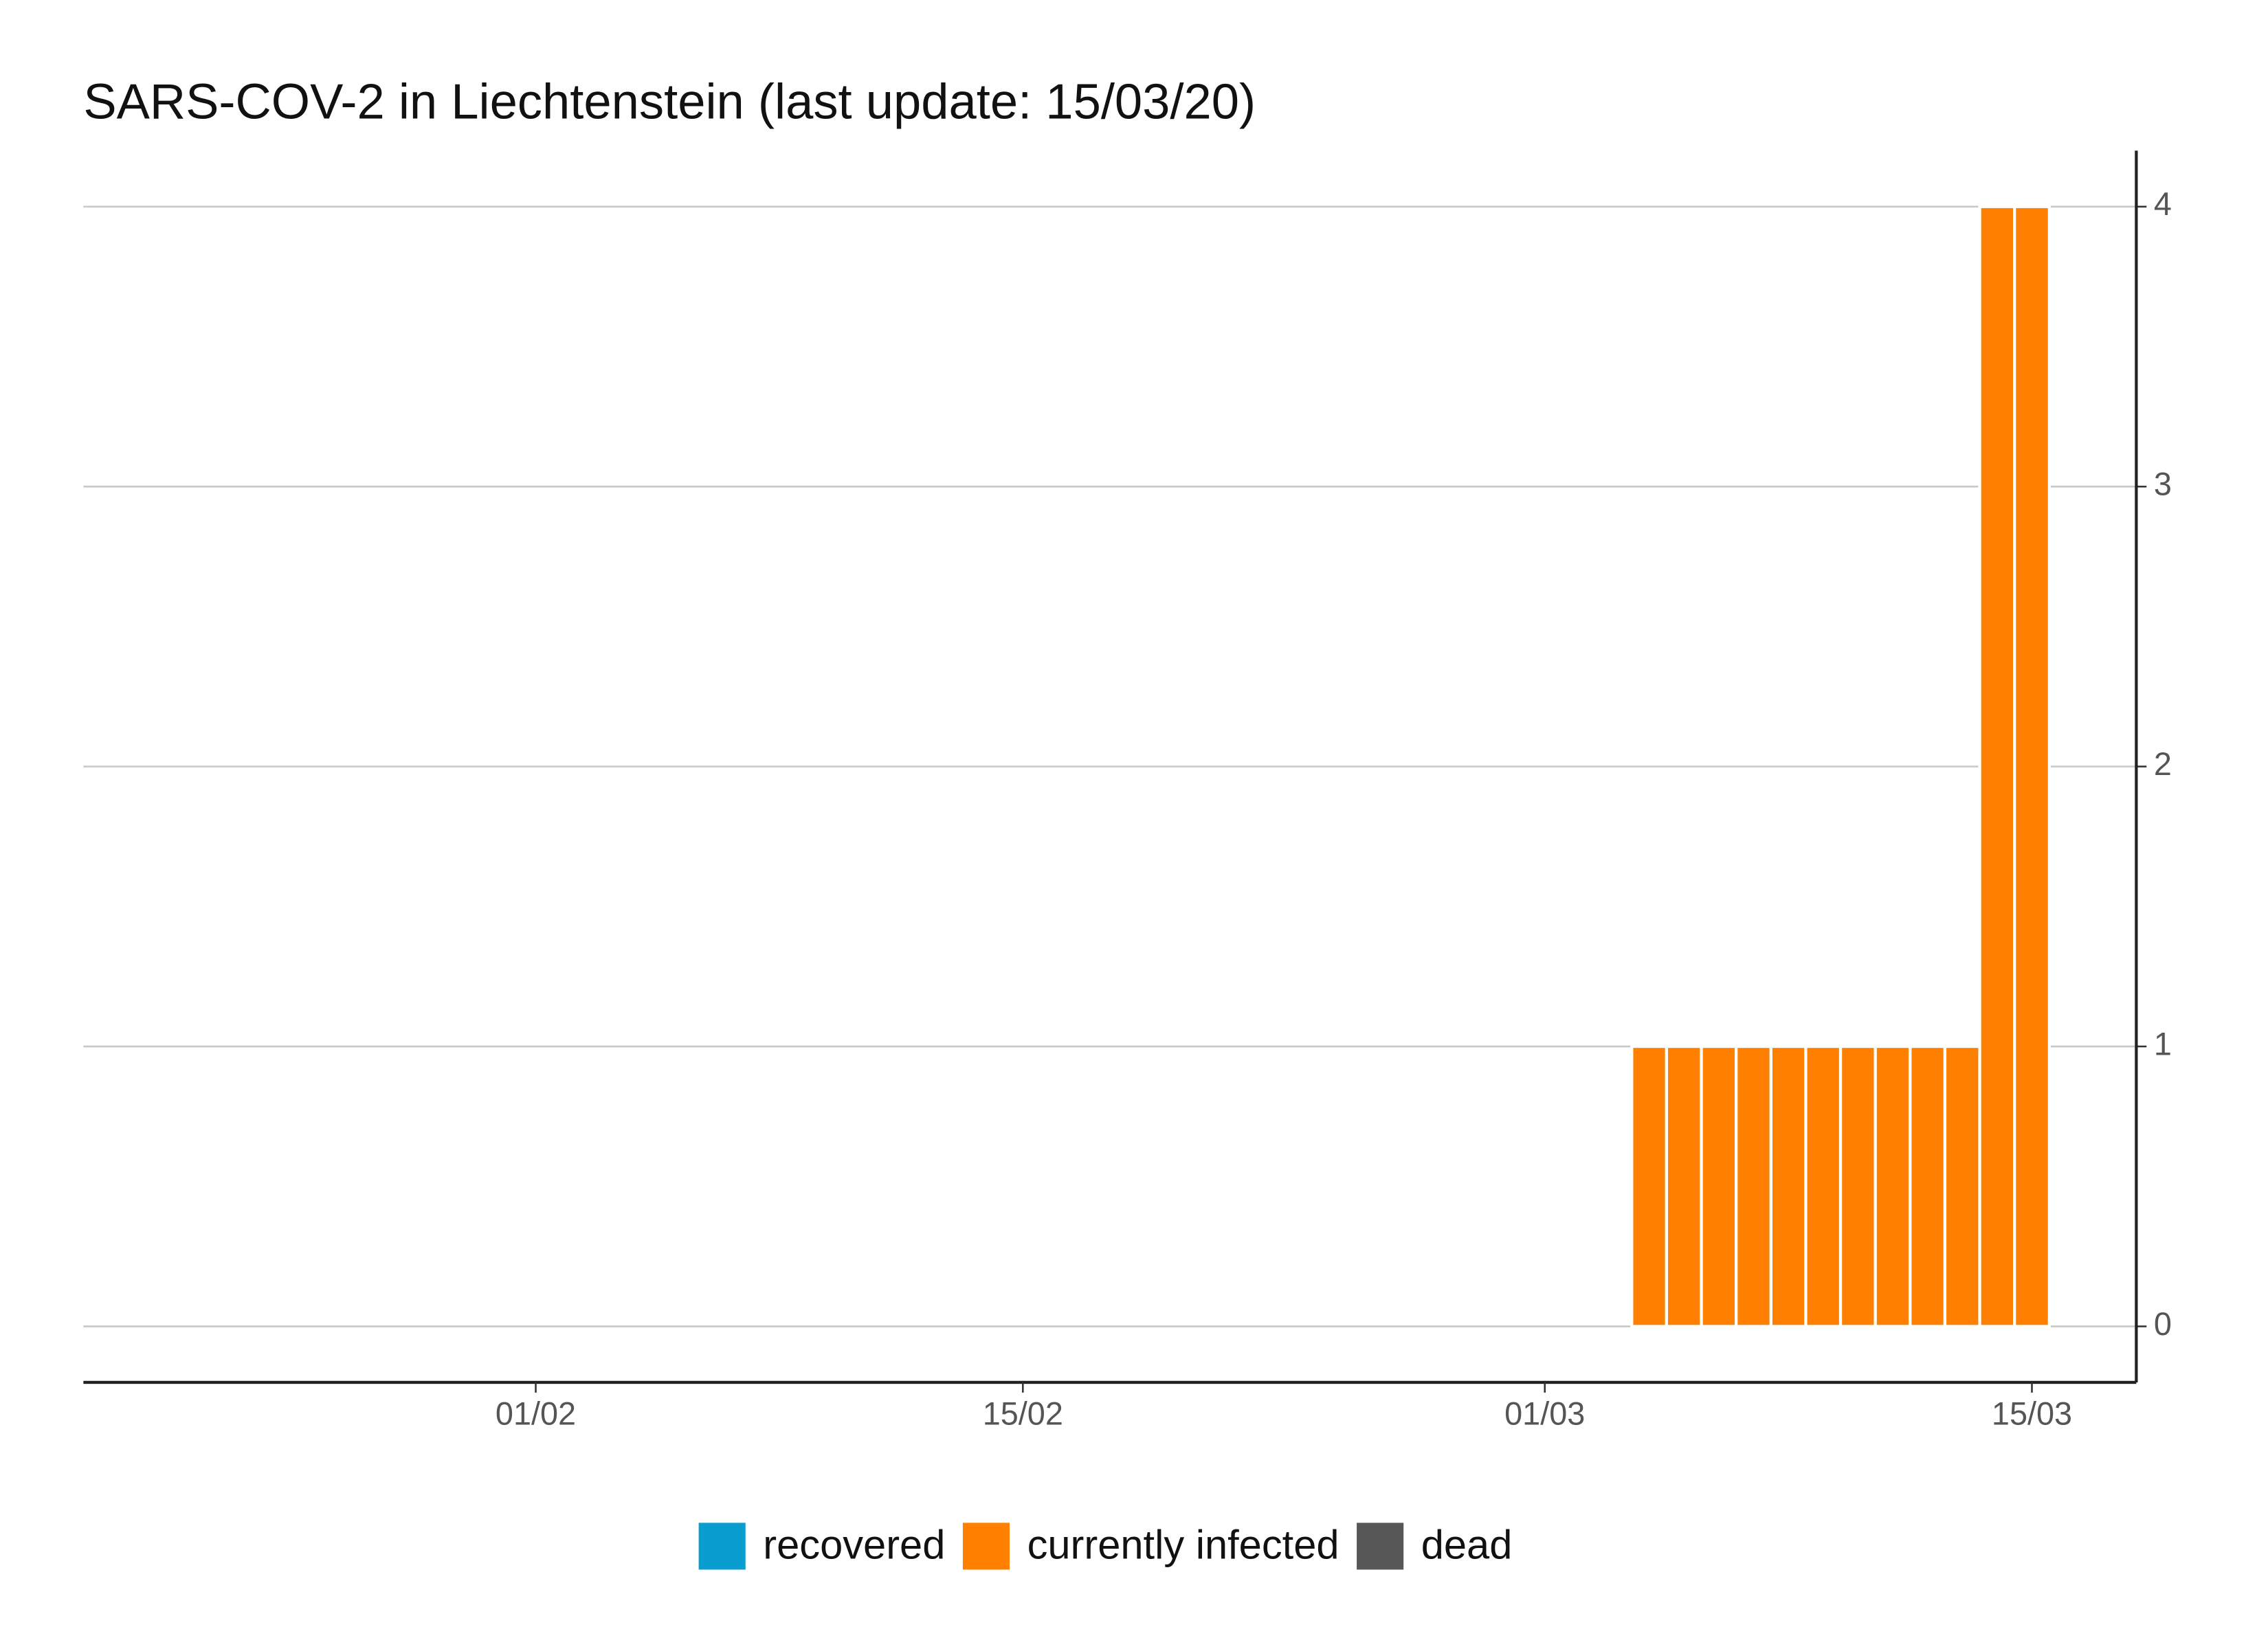 The image size is (2268, 1649). Describe the element at coordinates (2163, 204) in the screenshot. I see `y-tick-label: 4` at that location.